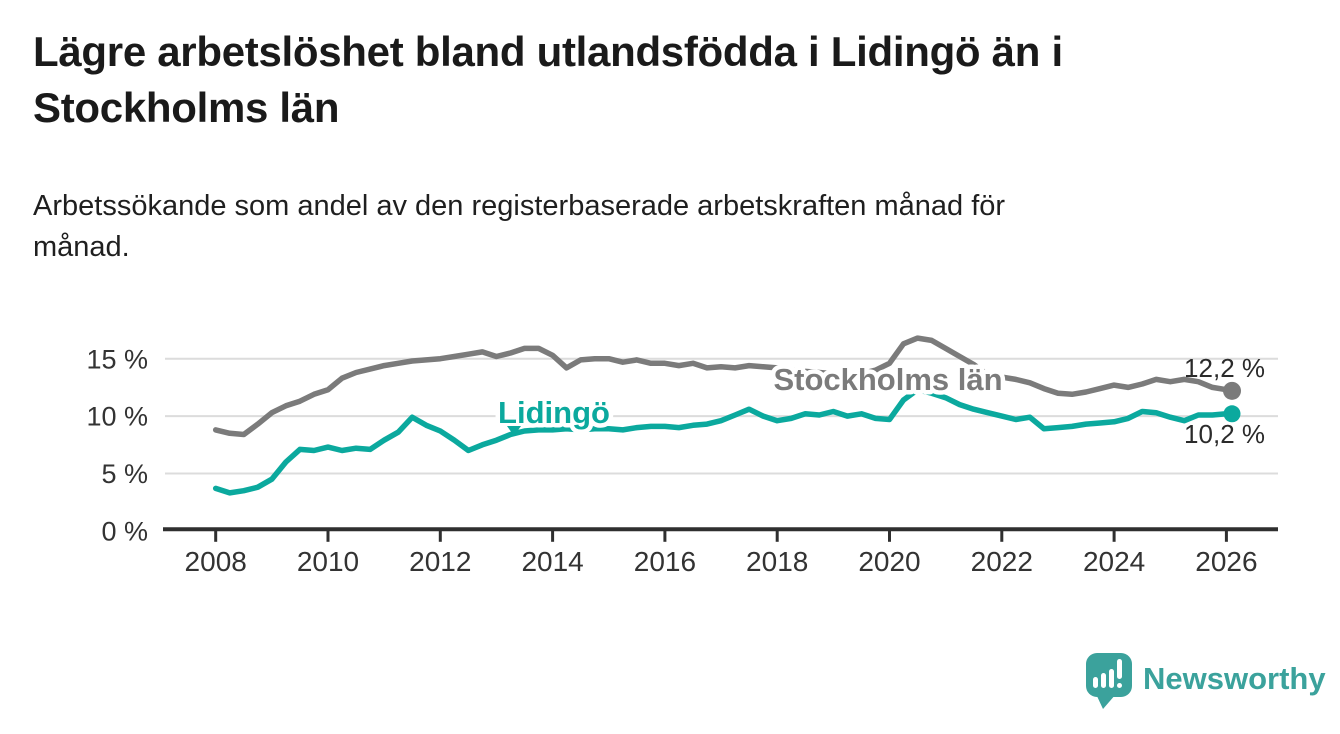  What do you see at coordinates (124, 474) in the screenshot?
I see `y-tick-label: 5 %` at bounding box center [124, 474].